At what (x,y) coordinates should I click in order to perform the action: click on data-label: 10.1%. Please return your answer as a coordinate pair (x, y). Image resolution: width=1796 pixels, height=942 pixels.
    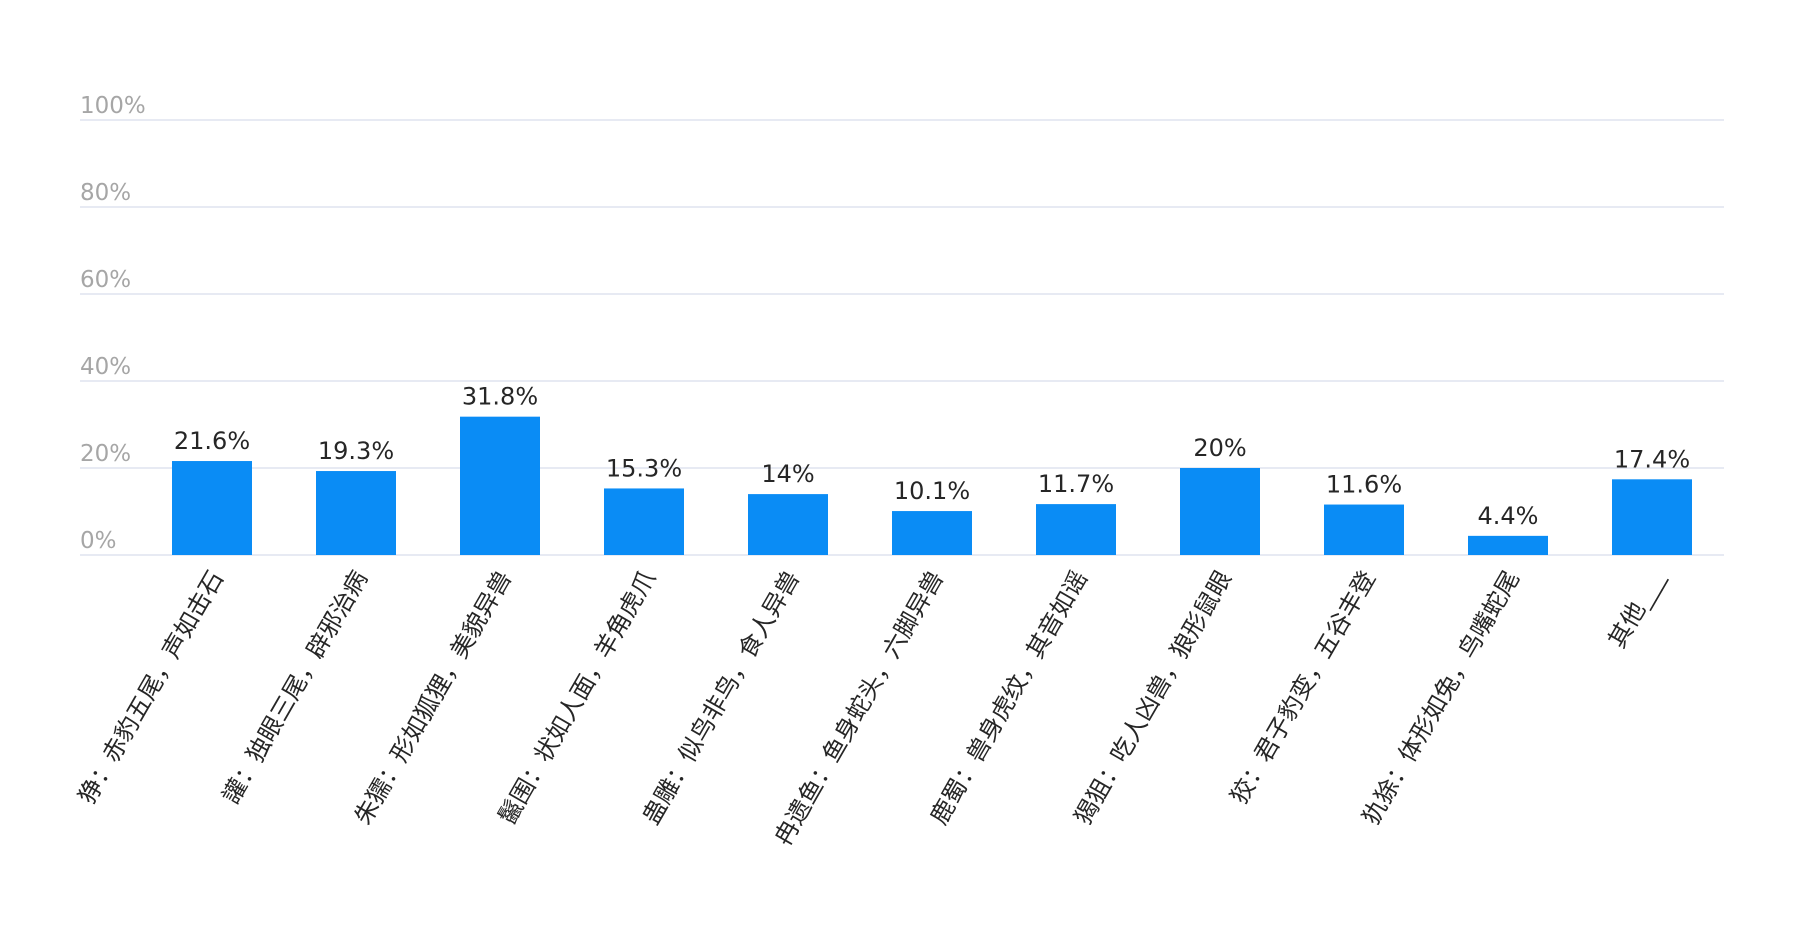
    Looking at the image, I should click on (932, 491).